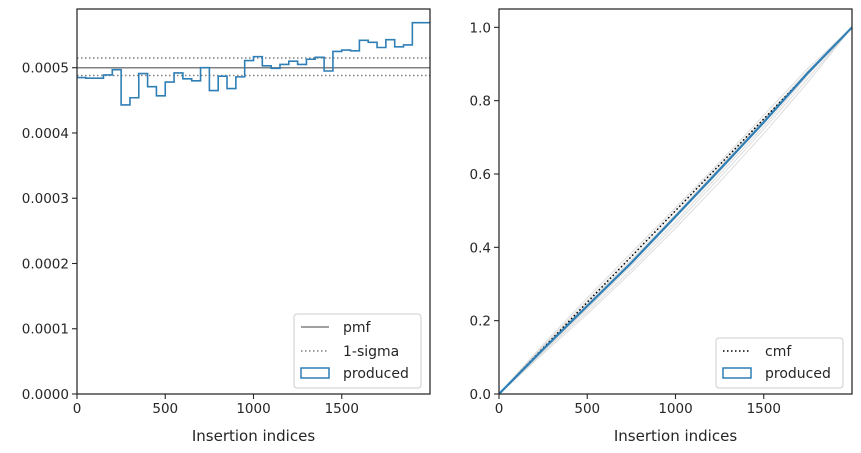  I want to click on left-xtick-label: 1500, so click(342, 409).